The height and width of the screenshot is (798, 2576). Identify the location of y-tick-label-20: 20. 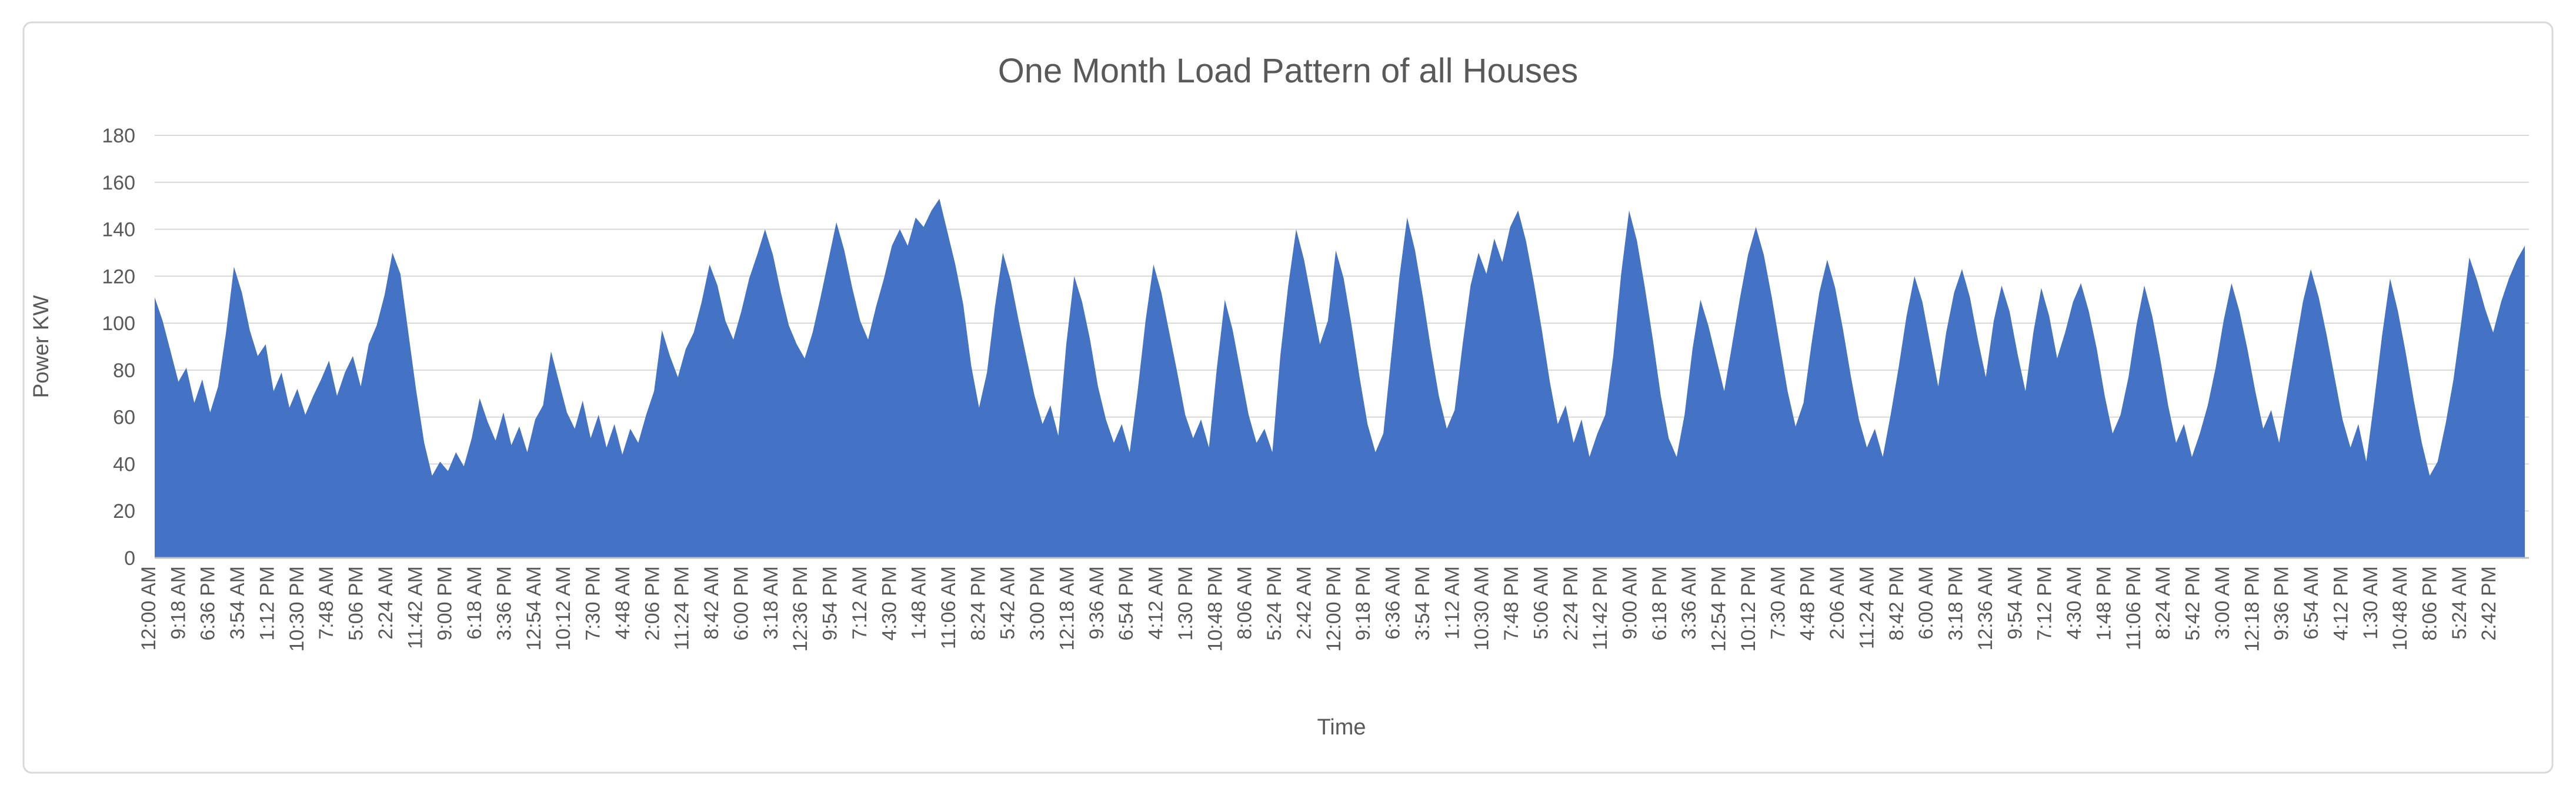
(124, 511).